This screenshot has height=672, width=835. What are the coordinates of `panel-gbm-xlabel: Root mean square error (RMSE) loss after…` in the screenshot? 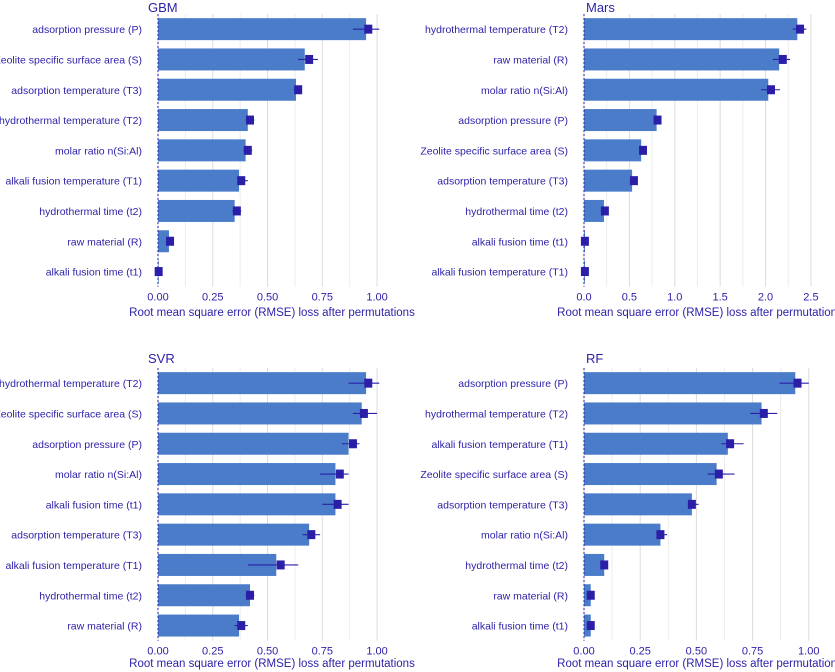 It's located at (272, 313).